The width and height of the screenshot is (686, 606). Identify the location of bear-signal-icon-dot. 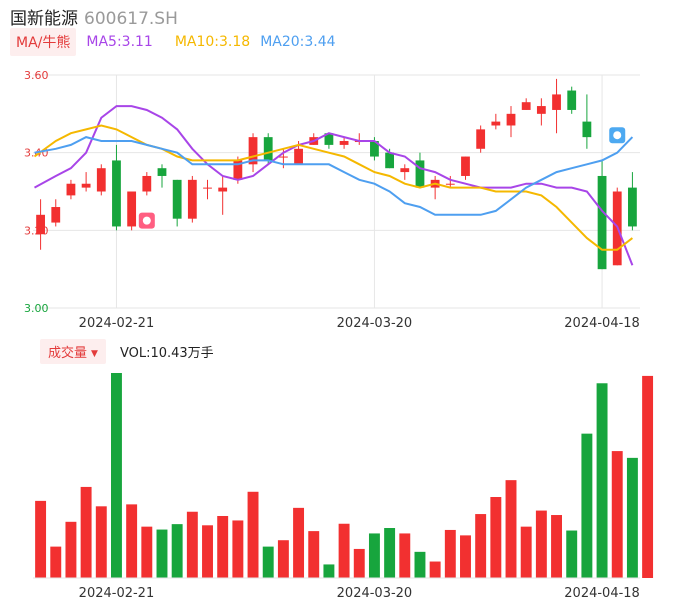
(617, 135).